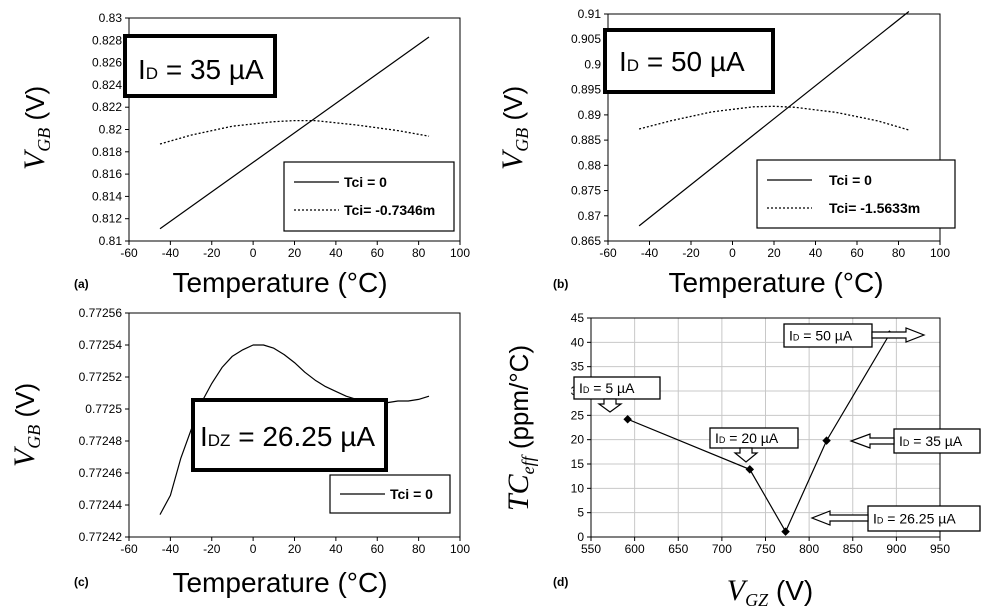 This screenshot has height=608, width=998. I want to click on y-tick-label: 0.87, so click(590, 216).